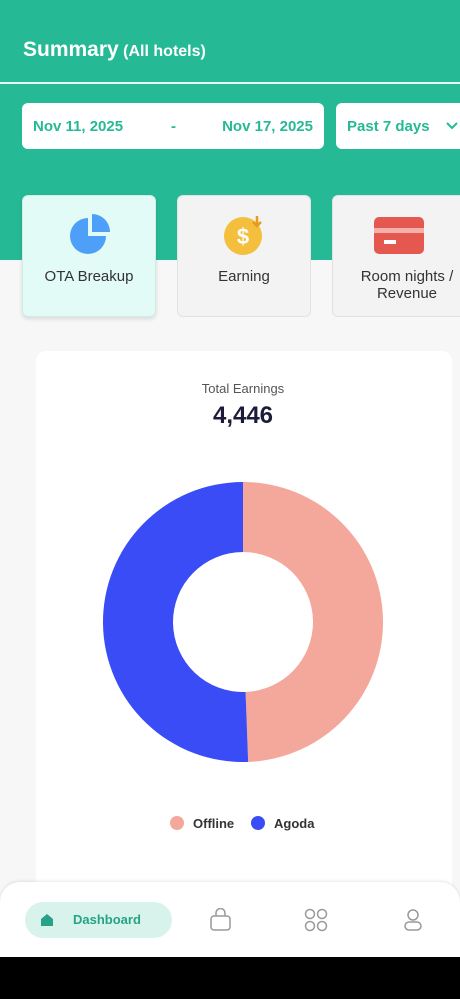  What do you see at coordinates (413, 920) in the screenshot?
I see `user-icon` at bounding box center [413, 920].